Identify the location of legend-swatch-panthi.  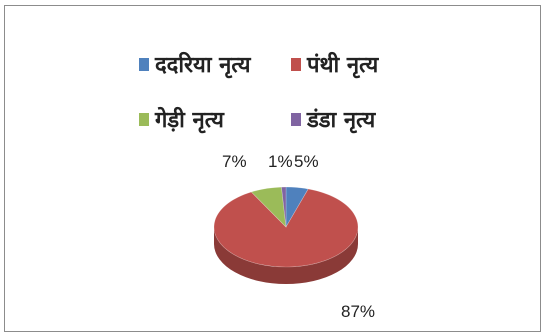
(296, 64).